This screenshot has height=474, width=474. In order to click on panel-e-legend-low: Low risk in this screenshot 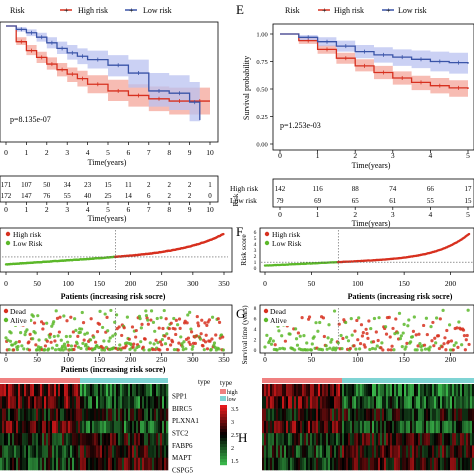, I will do `click(412, 10)`.